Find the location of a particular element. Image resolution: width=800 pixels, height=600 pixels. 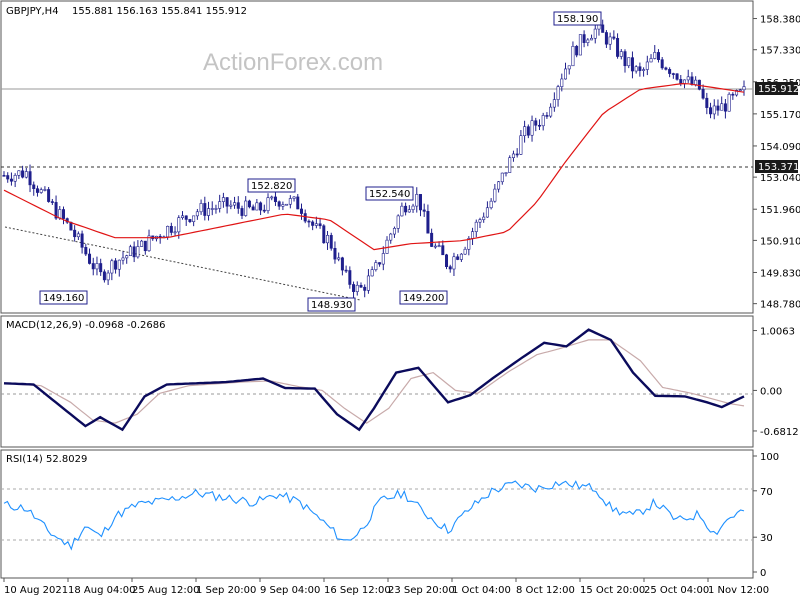

annotation-152540: 152.540 is located at coordinates (389, 193).